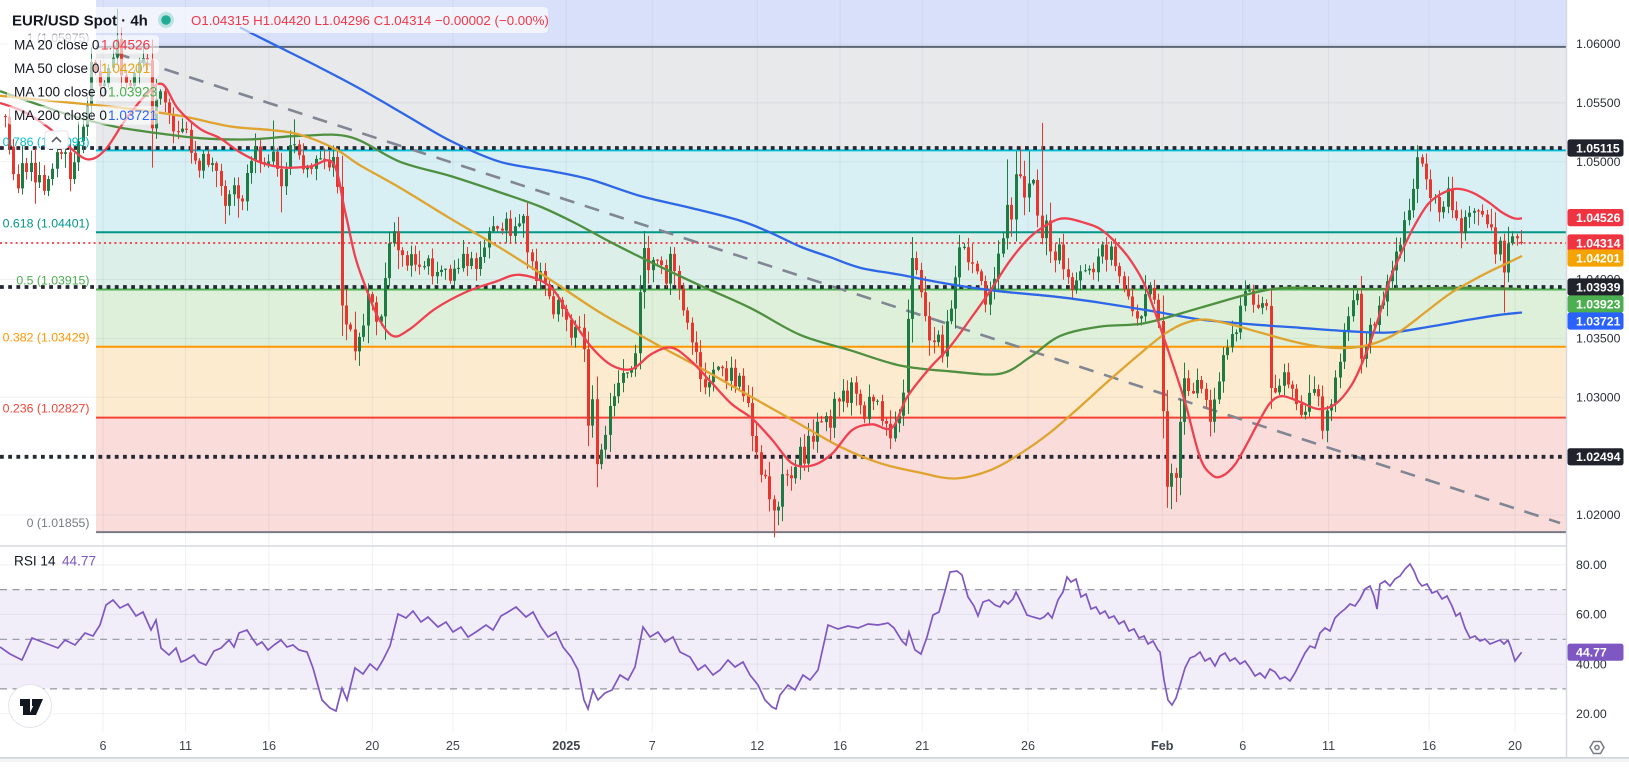 Image resolution: width=1629 pixels, height=767 pixels. What do you see at coordinates (35, 561) in the screenshot?
I see `svg-text: RSI 14` at bounding box center [35, 561].